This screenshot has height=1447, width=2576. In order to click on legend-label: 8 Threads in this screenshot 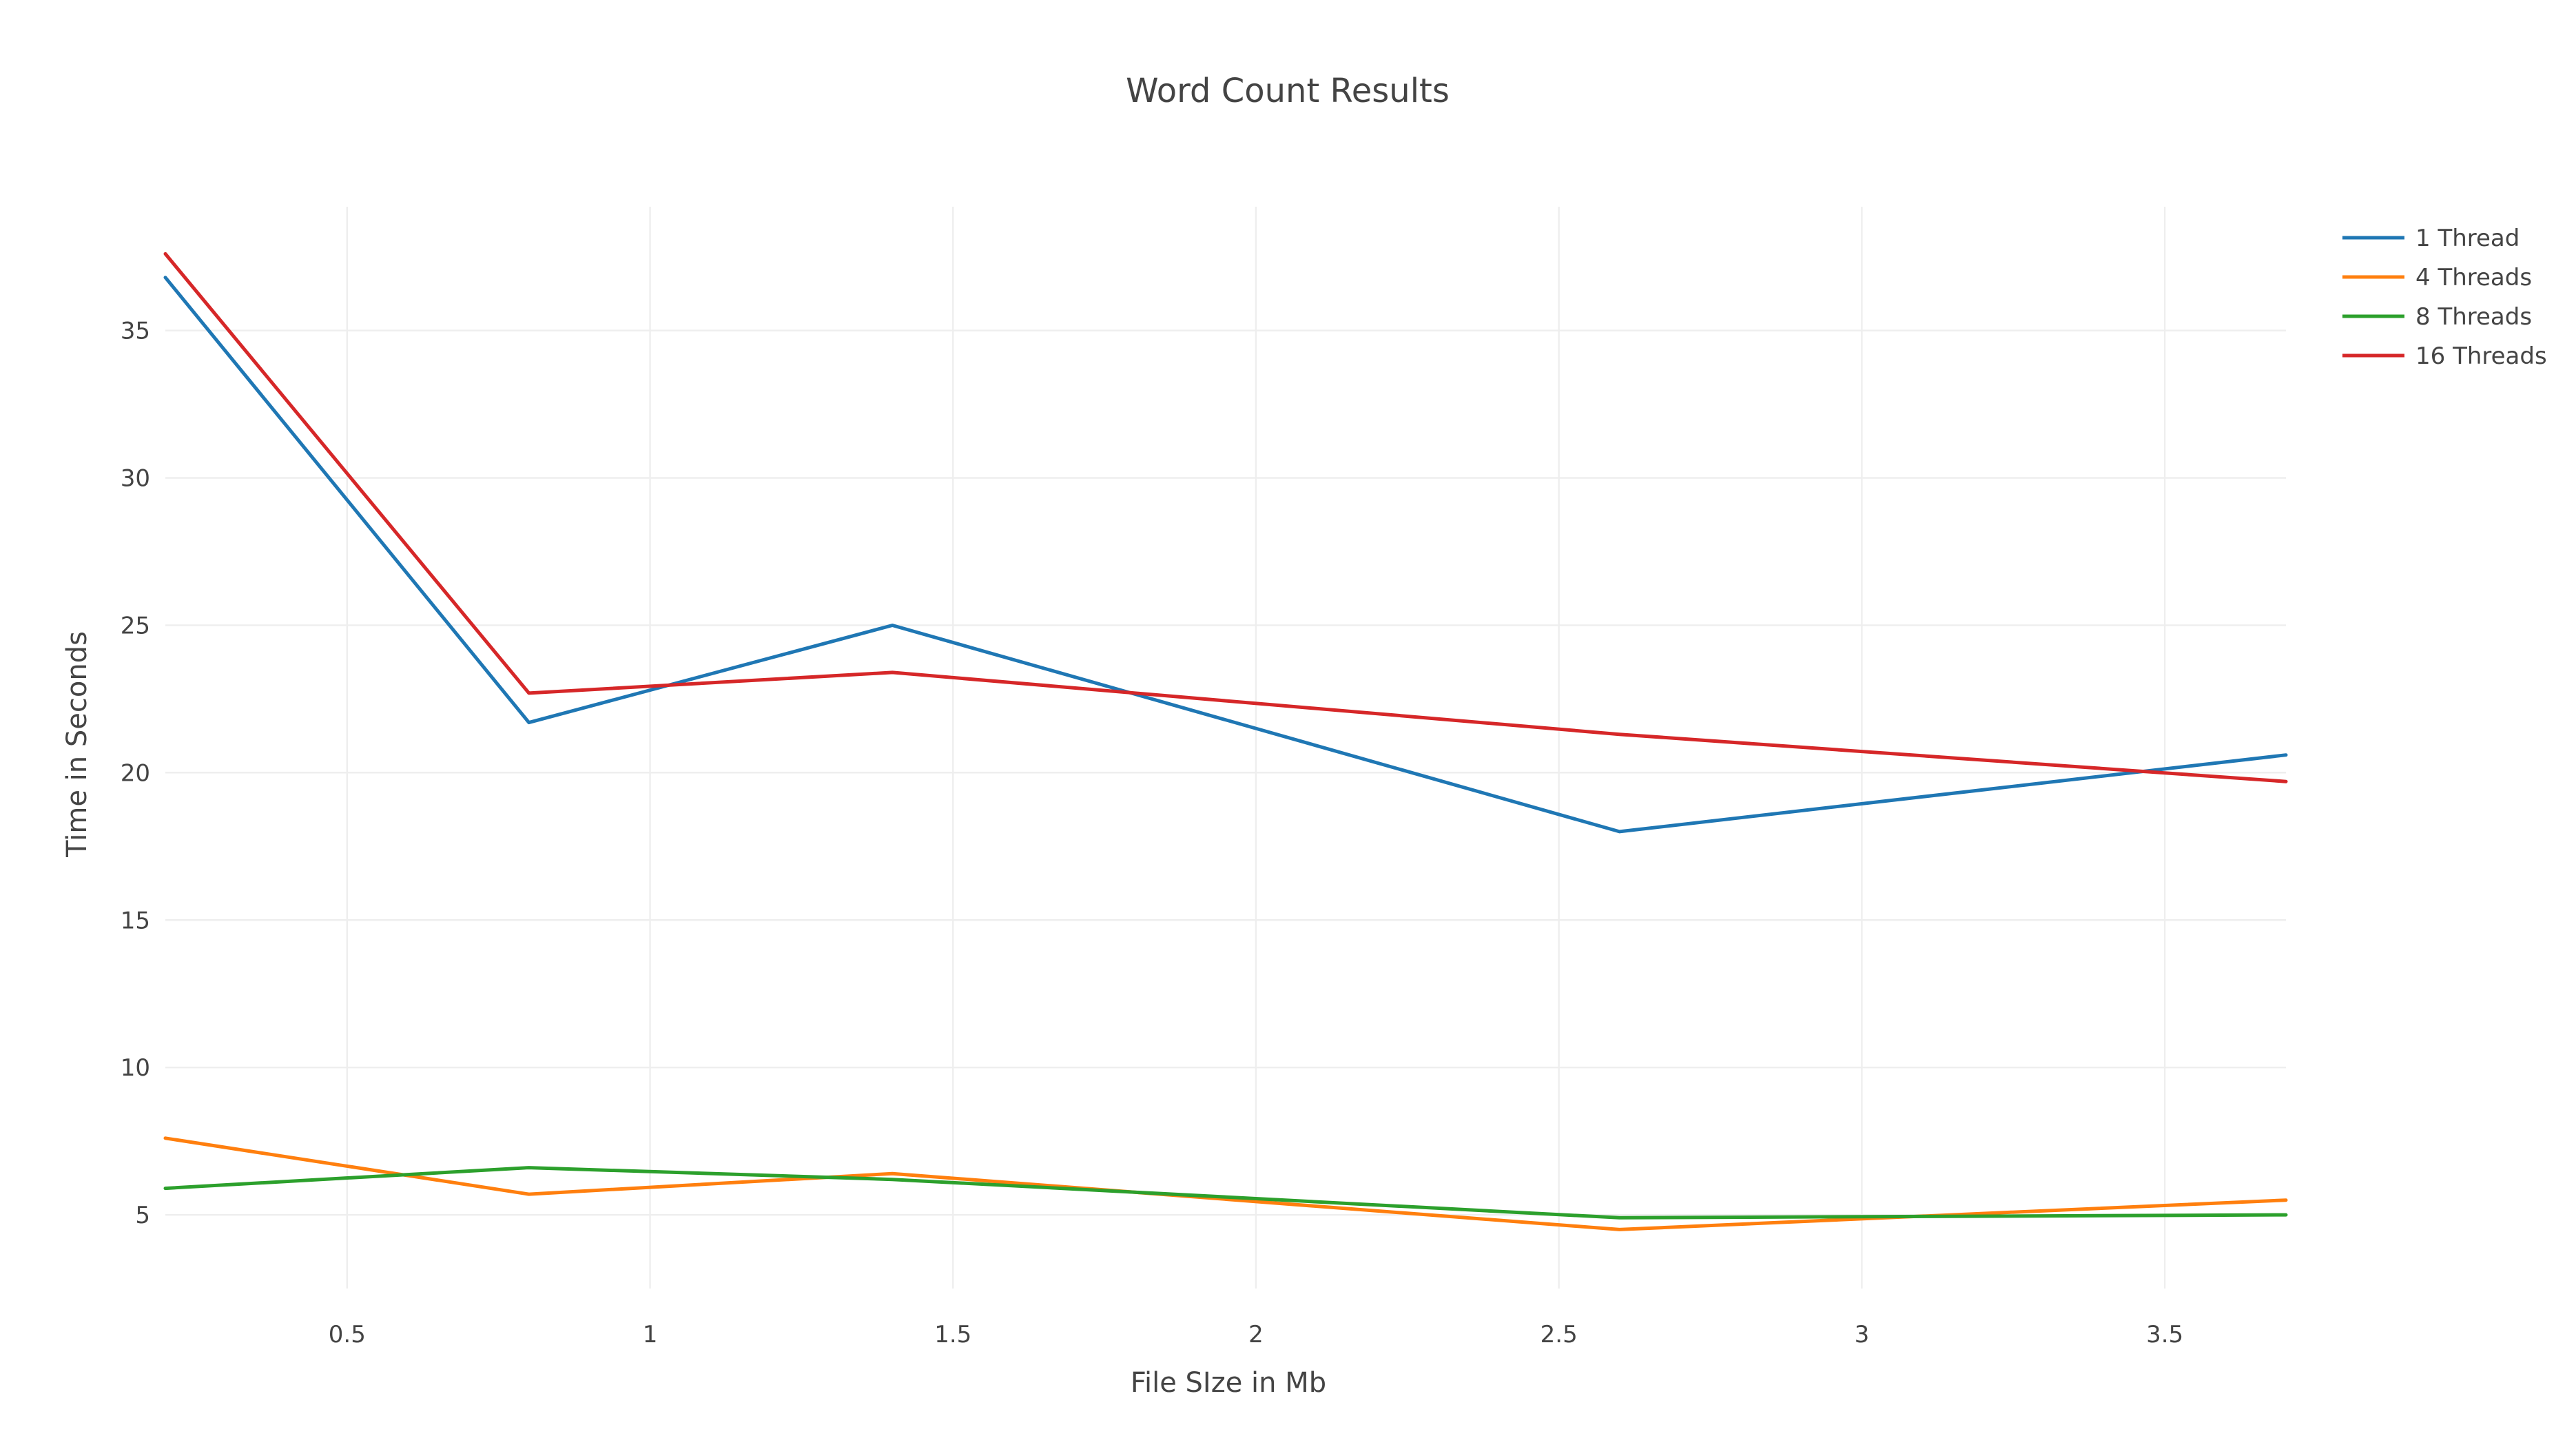, I will do `click(2473, 317)`.